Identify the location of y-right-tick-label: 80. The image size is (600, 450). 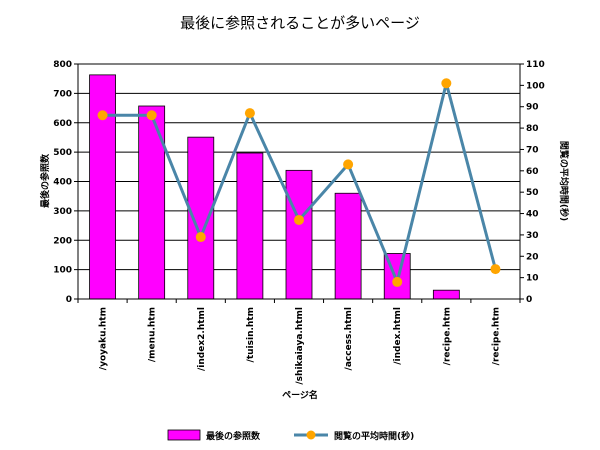
(532, 129).